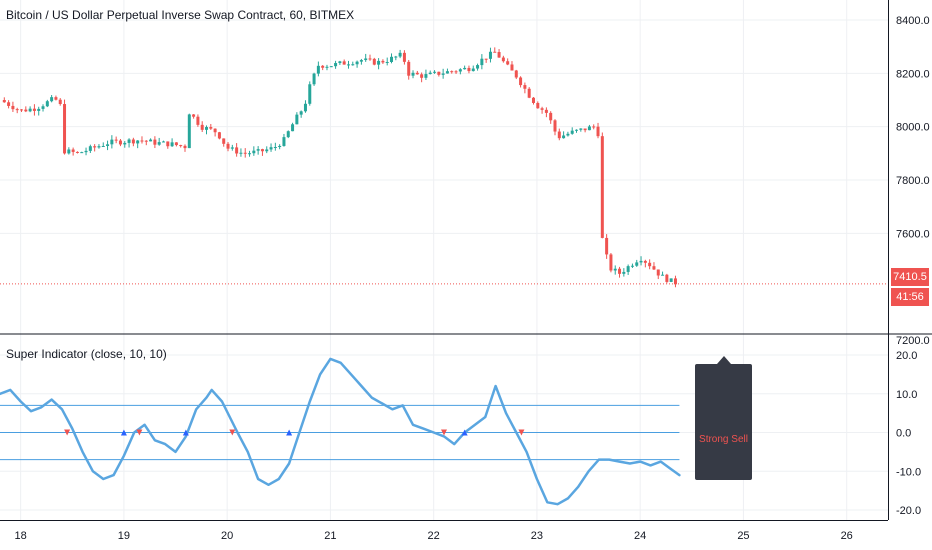  Describe the element at coordinates (124, 536) in the screenshot. I see `x-tick-label: 19` at that location.